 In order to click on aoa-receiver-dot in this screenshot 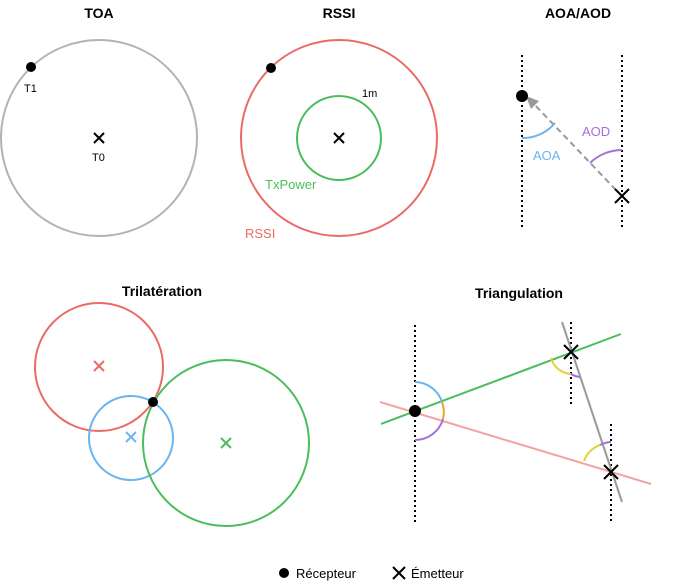, I will do `click(522, 96)`.